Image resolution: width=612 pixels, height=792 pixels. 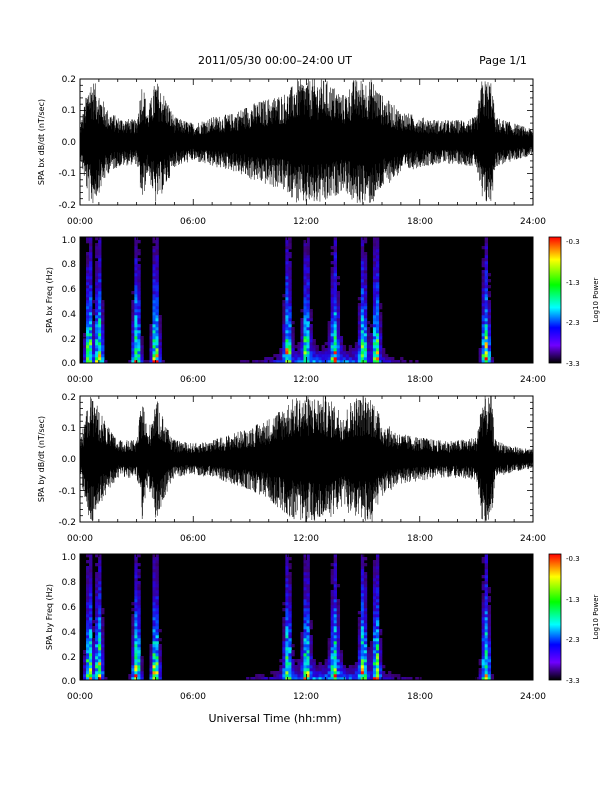 I want to click on y-tick-label: 0.1, so click(x=69, y=429).